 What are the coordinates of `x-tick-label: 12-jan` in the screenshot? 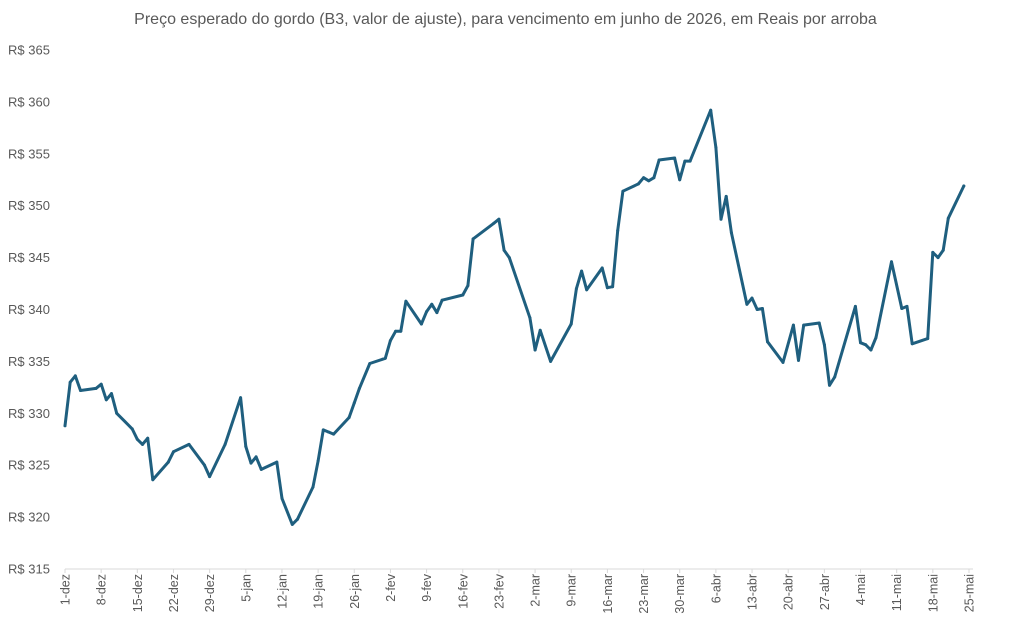 It's located at (282, 591).